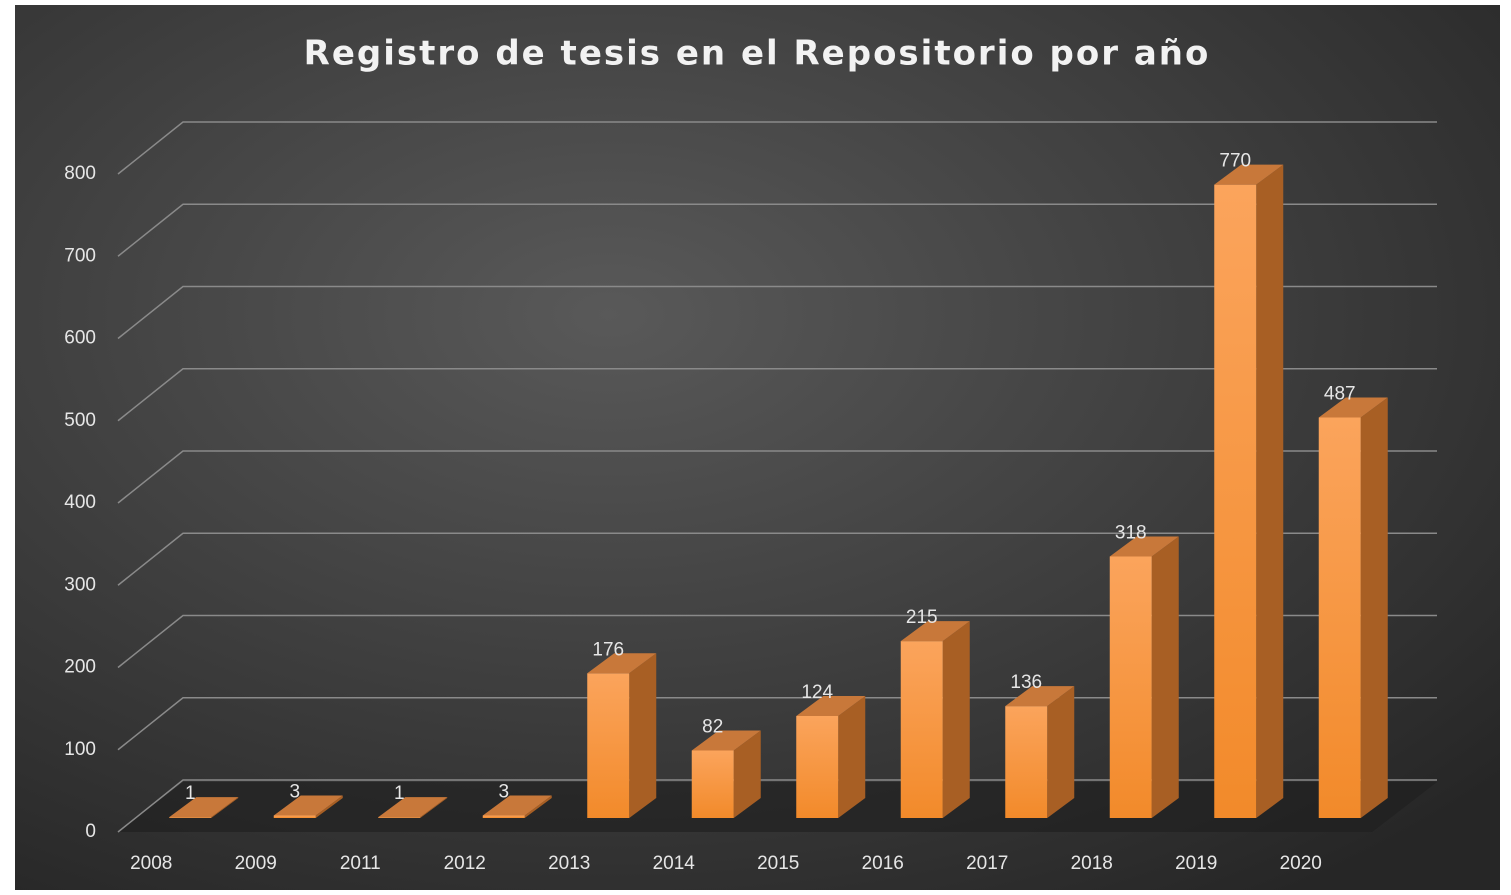  I want to click on y-tick-label: 100, so click(80, 749).